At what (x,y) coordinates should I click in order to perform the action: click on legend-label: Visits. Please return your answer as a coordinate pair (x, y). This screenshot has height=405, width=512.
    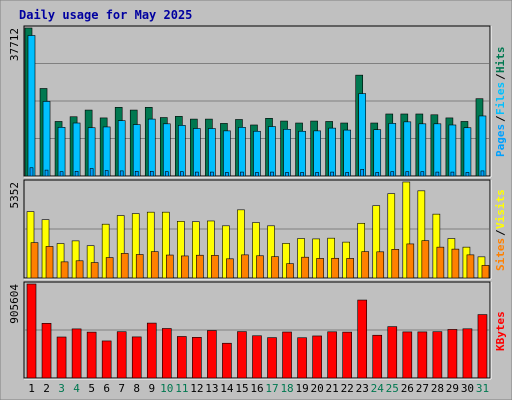
    Looking at the image, I should click on (500, 209).